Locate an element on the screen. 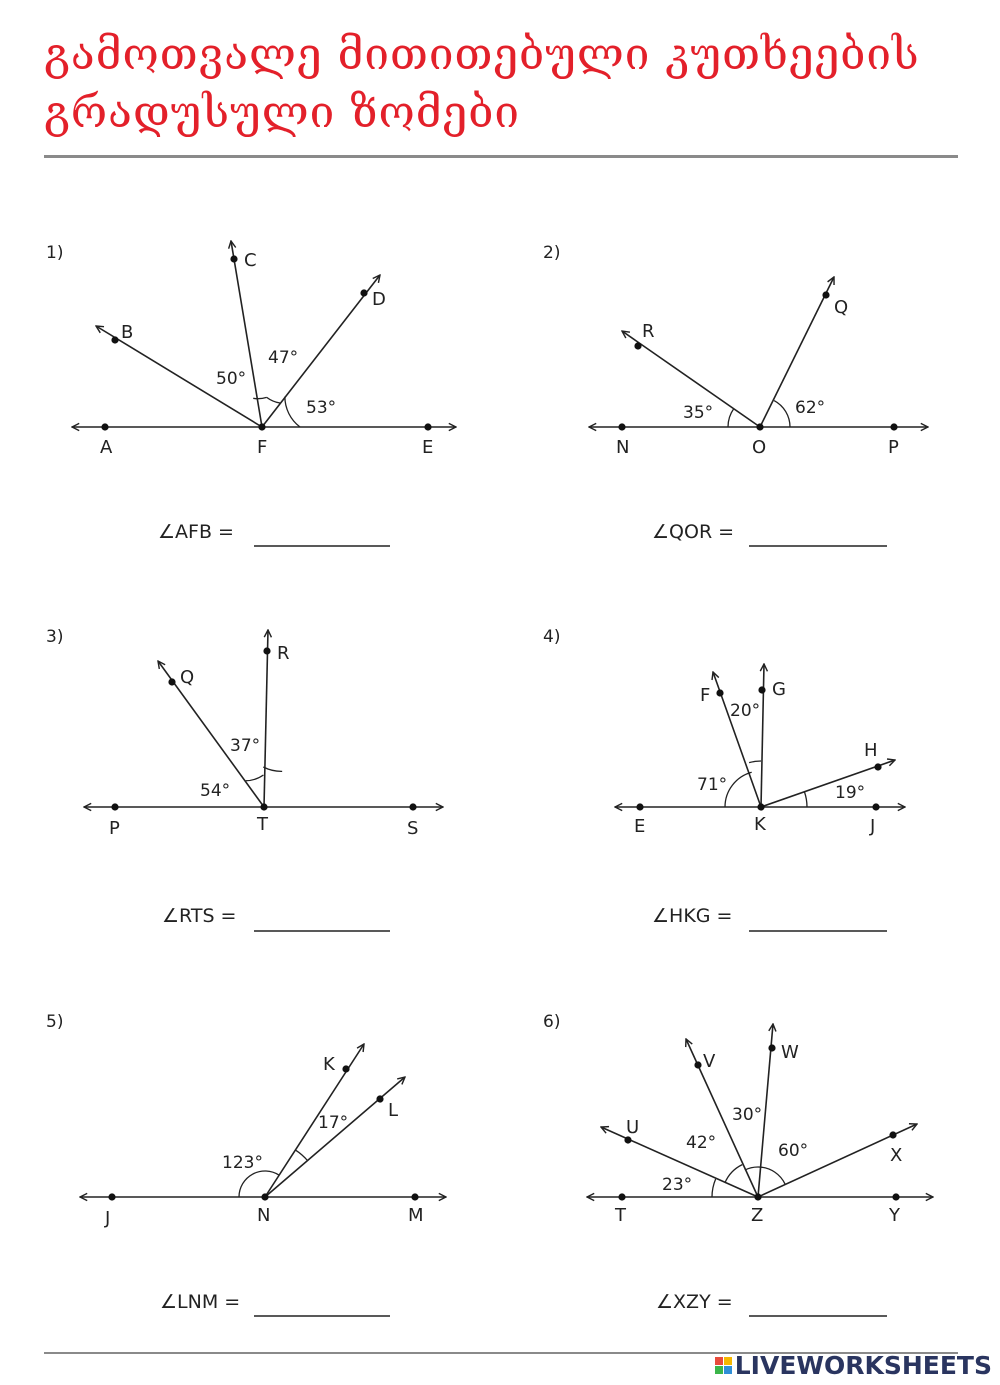 This screenshot has width=1000, height=1385. point-label-v: V is located at coordinates (709, 1061).